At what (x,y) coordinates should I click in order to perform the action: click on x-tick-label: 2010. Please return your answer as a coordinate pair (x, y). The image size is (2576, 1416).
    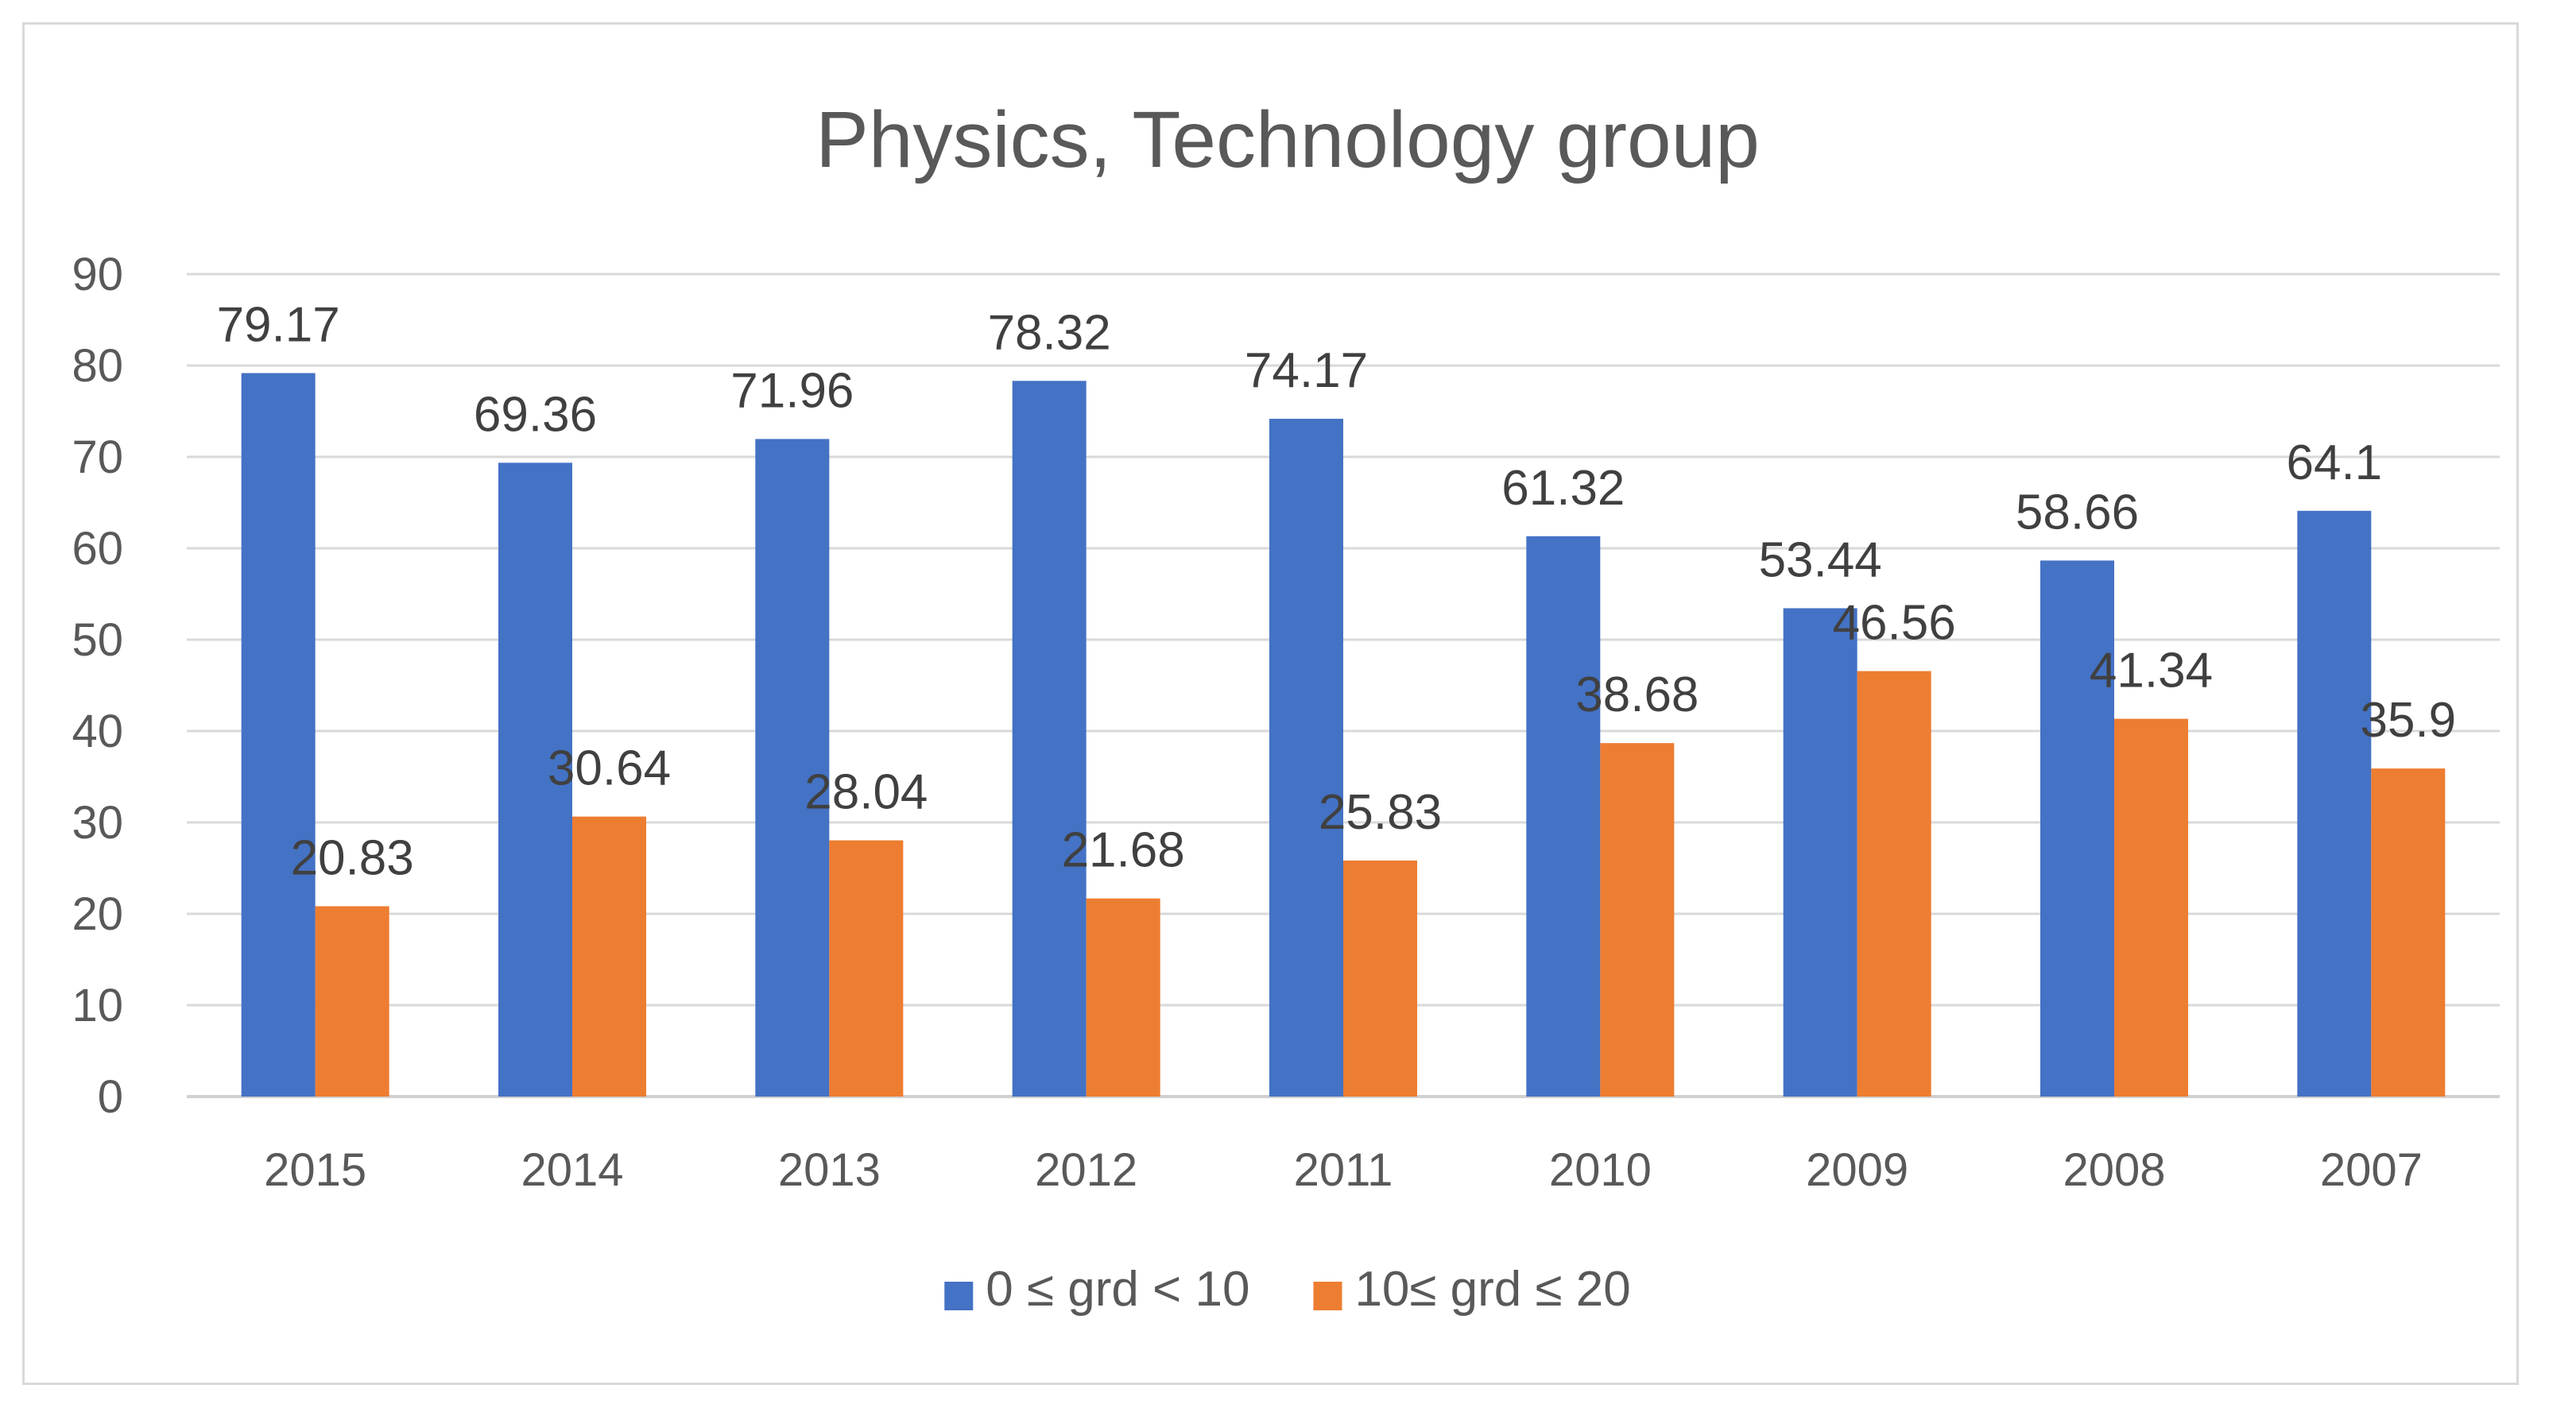
    Looking at the image, I should click on (1600, 1170).